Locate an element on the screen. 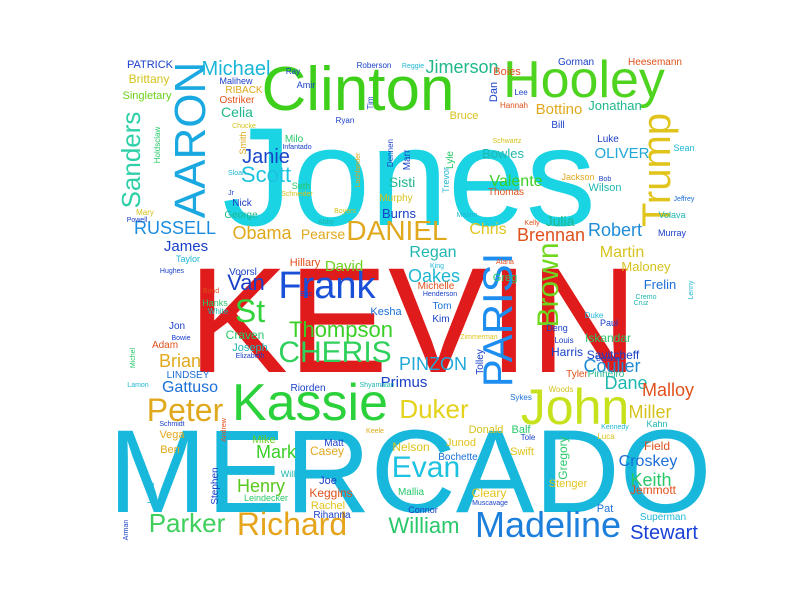 The width and height of the screenshot is (800, 600). word-hannah: Hannah is located at coordinates (514, 105).